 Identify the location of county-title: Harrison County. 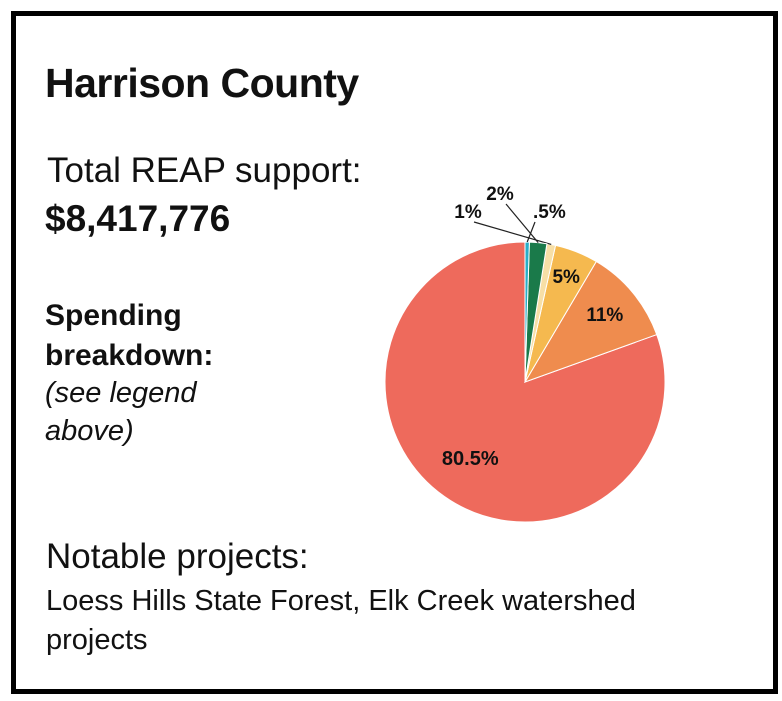
(202, 83).